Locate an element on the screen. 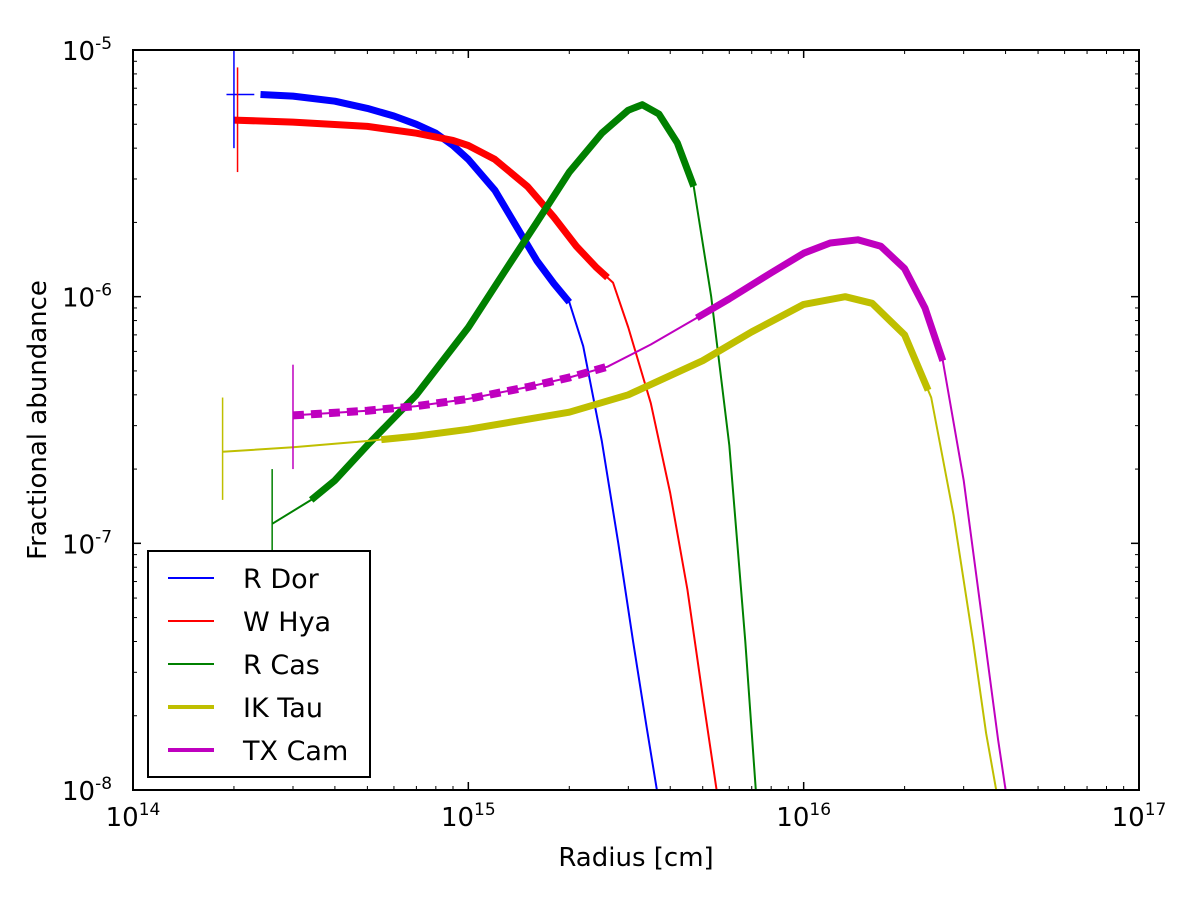  x-axis-label: Radius [cm] is located at coordinates (635, 858).